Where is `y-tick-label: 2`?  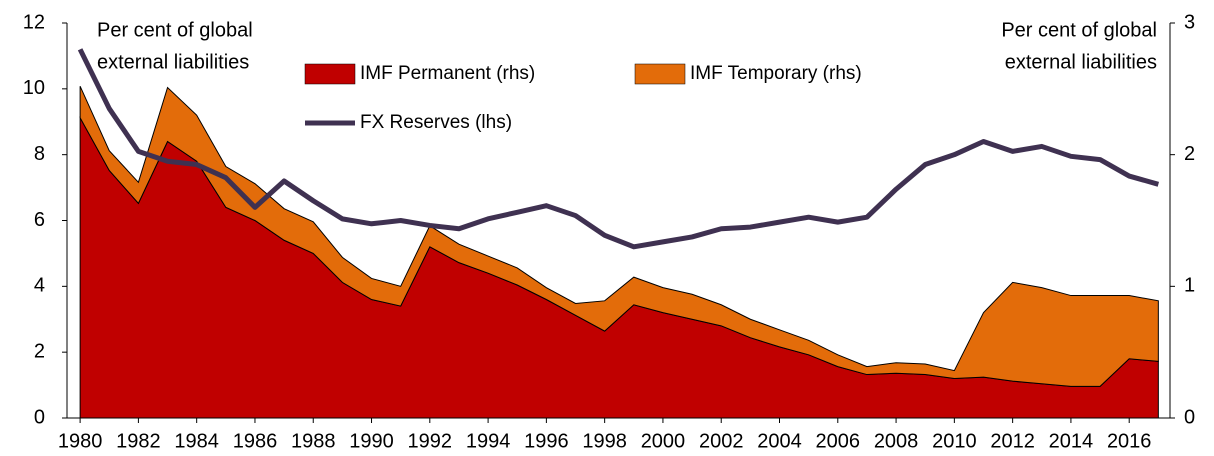 y-tick-label: 2 is located at coordinates (39, 351).